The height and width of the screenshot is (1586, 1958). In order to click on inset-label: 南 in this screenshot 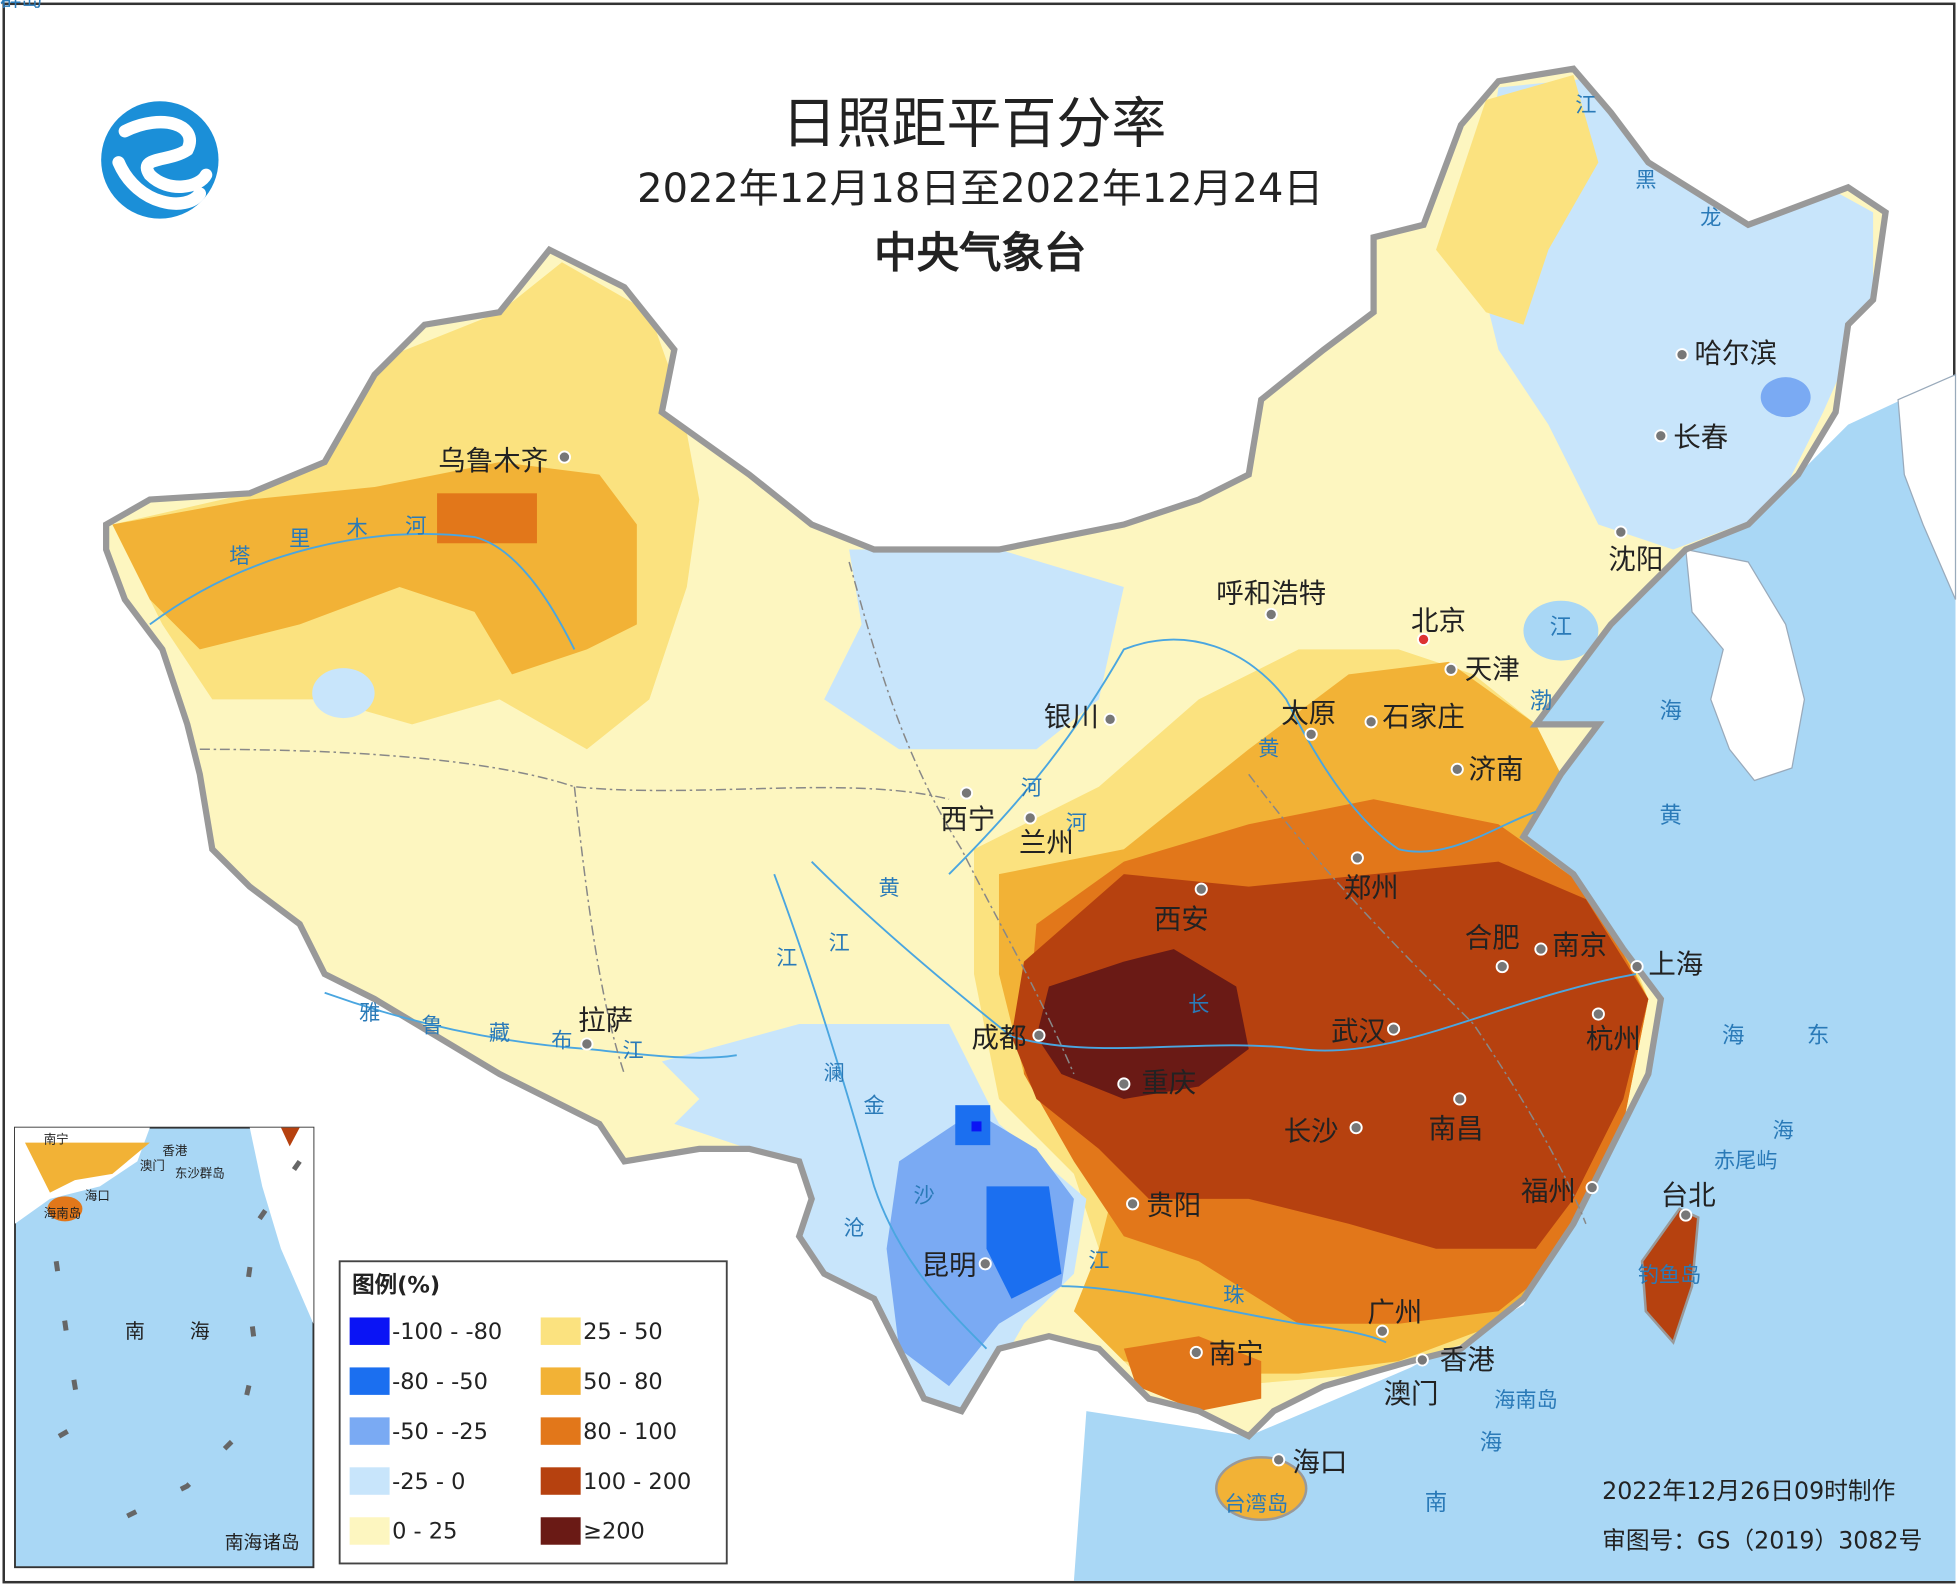, I will do `click(135, 1331)`.